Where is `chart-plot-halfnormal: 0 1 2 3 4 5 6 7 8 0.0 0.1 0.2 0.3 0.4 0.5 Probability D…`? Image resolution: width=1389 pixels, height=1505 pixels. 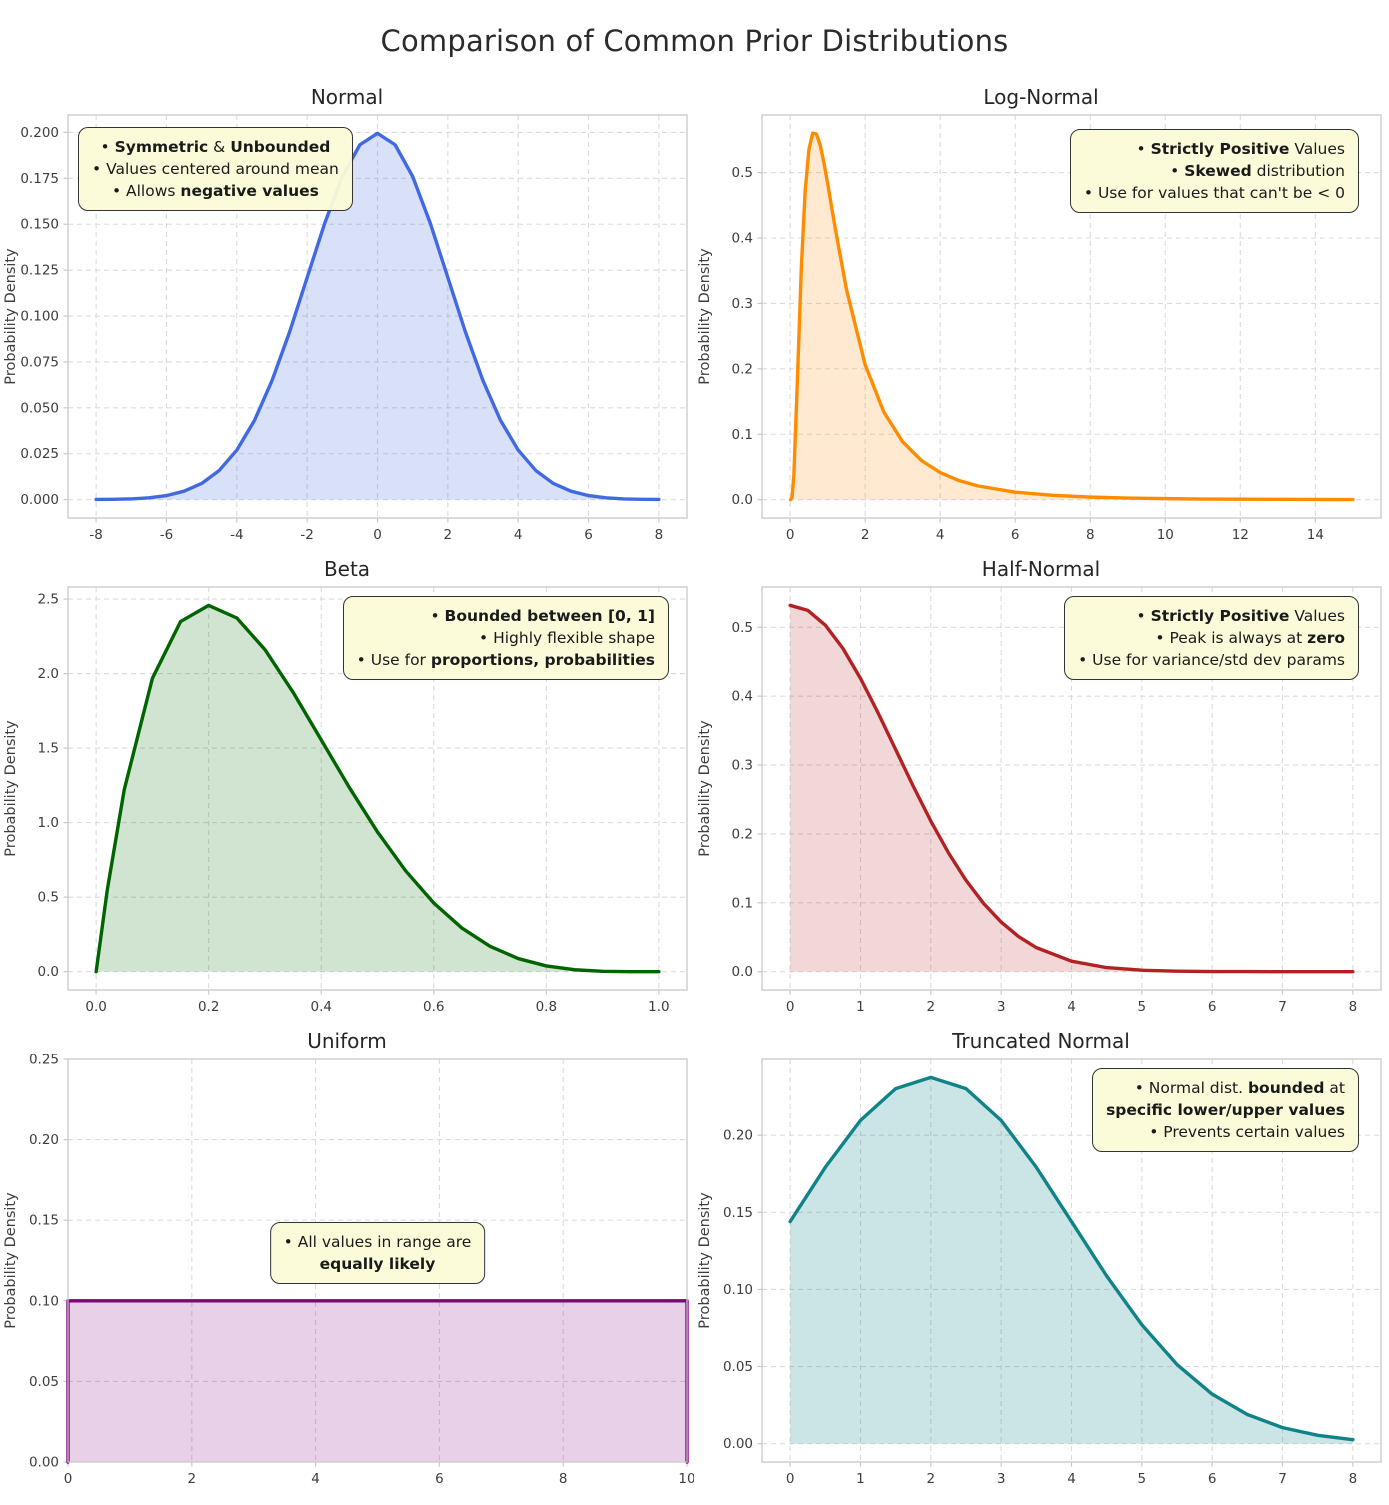 chart-plot-halfnormal: 0 1 2 3 4 5 6 7 8 0.0 0.1 0.2 0.3 0.4 0.5 Probability D… is located at coordinates (1041, 803).